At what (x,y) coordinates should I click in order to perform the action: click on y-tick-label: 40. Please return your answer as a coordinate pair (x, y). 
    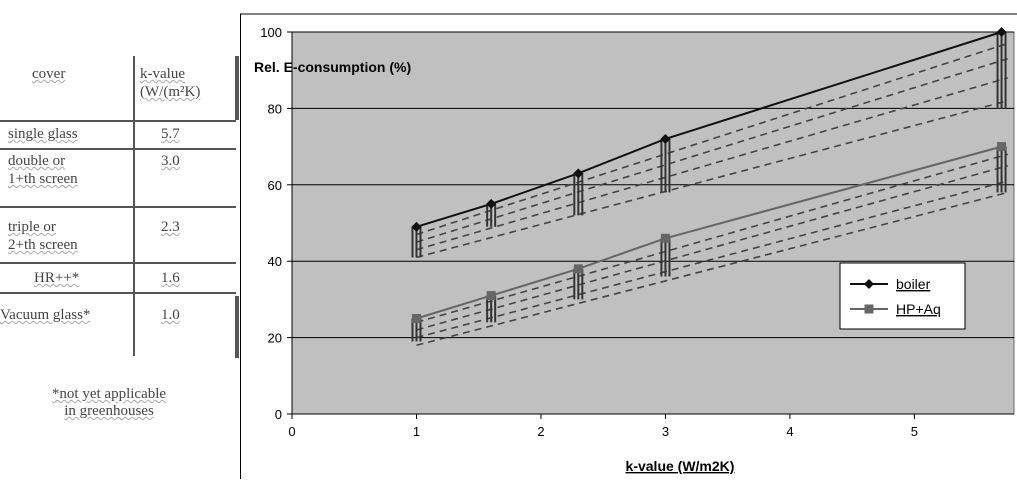
    Looking at the image, I should click on (275, 261).